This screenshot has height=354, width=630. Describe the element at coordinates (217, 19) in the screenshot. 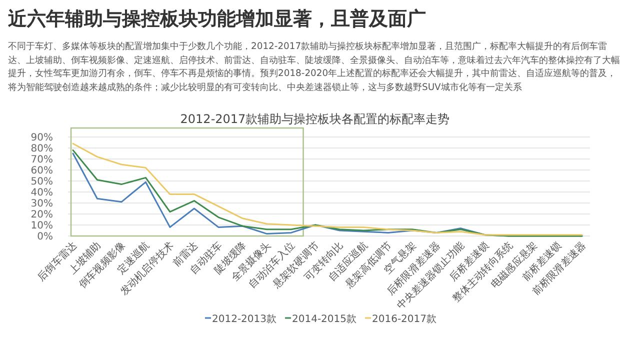

I see `chart-title: 近六年辅助与操控板块功能增加显著，且普及面广` at that location.